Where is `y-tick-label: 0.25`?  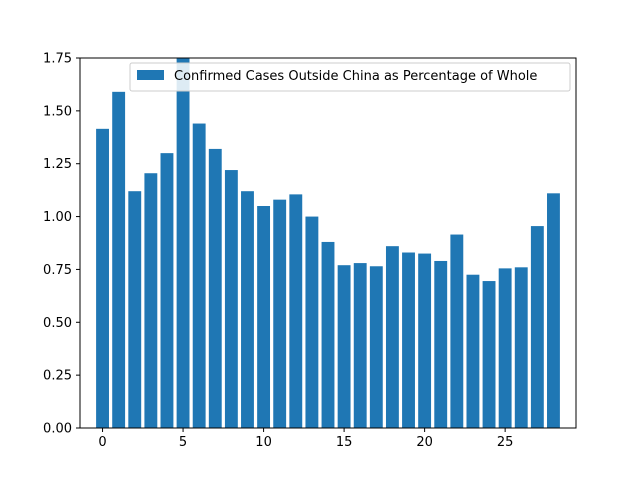
y-tick-label: 0.25 is located at coordinates (57, 376).